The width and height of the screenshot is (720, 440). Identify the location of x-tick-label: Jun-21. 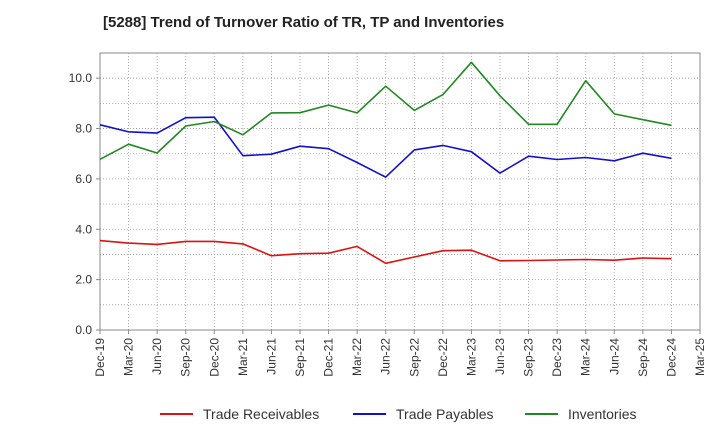
(271, 356).